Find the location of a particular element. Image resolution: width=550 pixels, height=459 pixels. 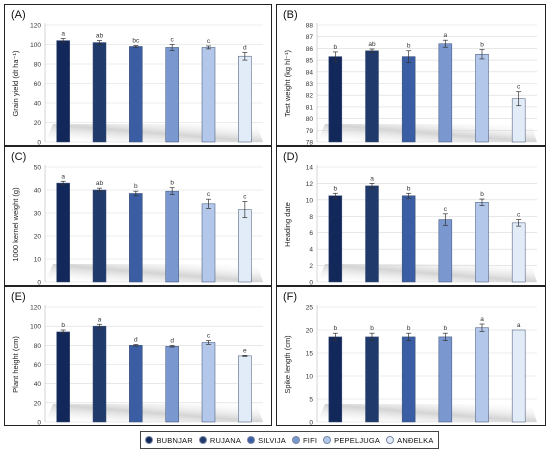

significance-letter: bc is located at coordinates (136, 40).